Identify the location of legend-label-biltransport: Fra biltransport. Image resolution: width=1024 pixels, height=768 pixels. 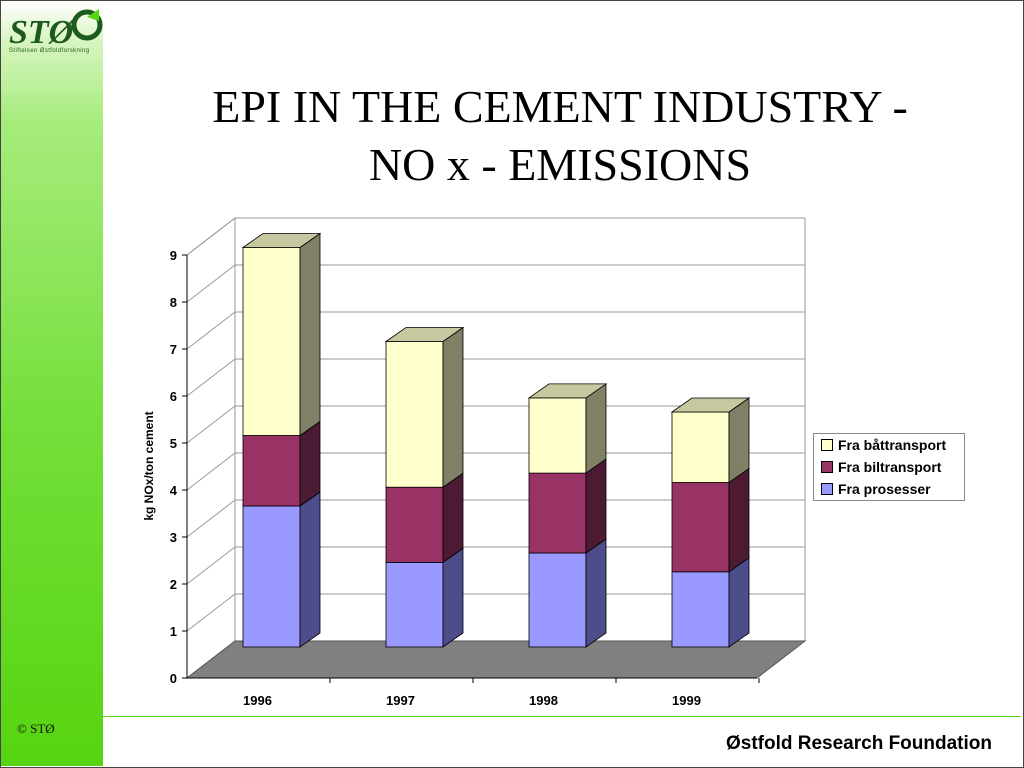
(890, 467).